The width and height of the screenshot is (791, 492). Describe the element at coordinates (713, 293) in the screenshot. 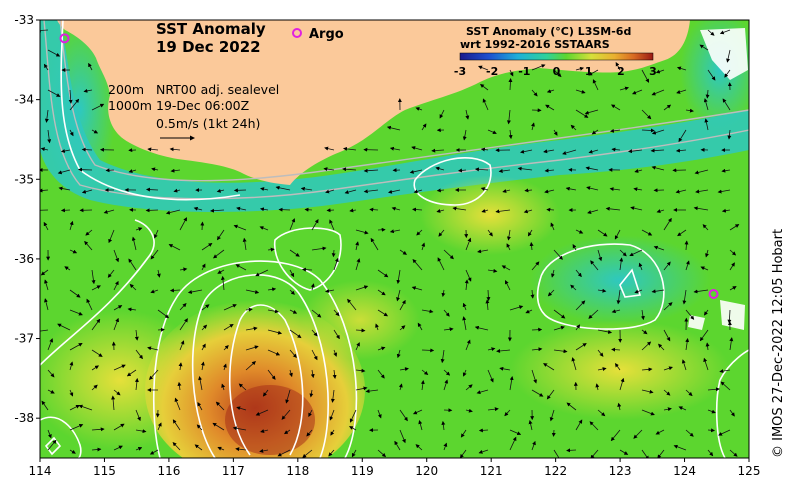

I see `argo-float-marker` at that location.